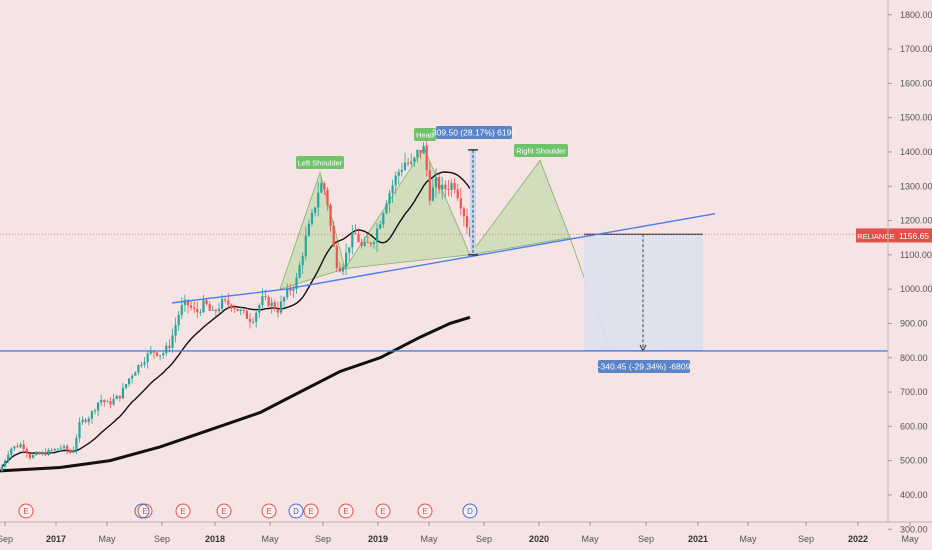  I want to click on price-tick-label: 1600.00, so click(916, 83).